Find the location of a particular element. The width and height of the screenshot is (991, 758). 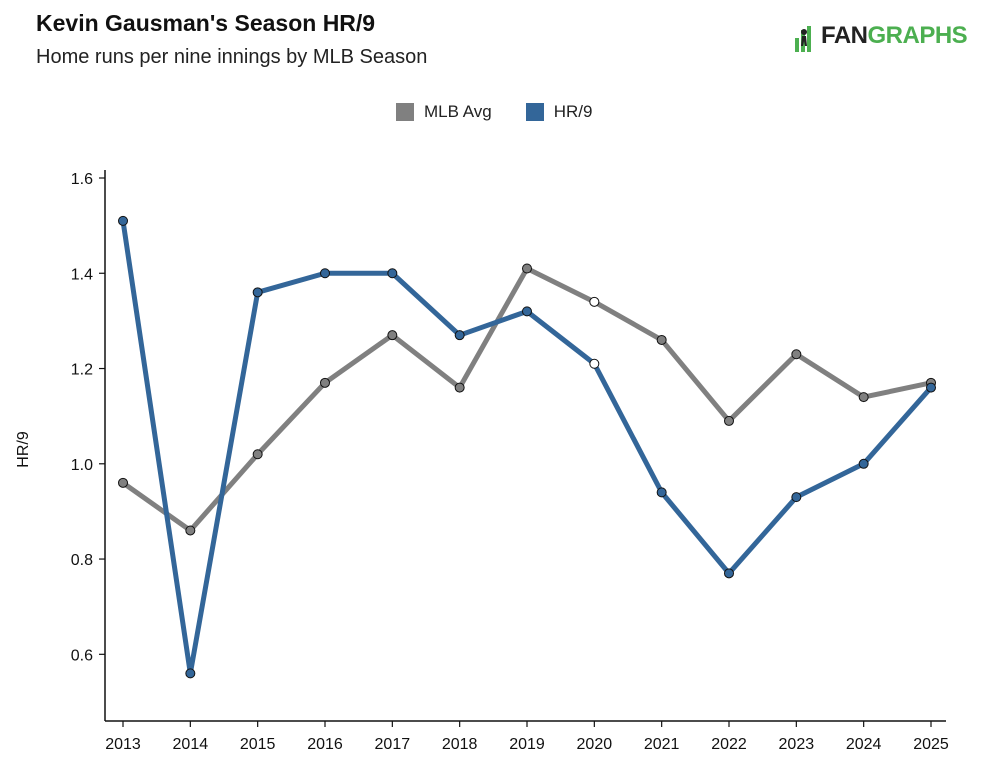

legend-item-hr9: HR/9 is located at coordinates (559, 112).